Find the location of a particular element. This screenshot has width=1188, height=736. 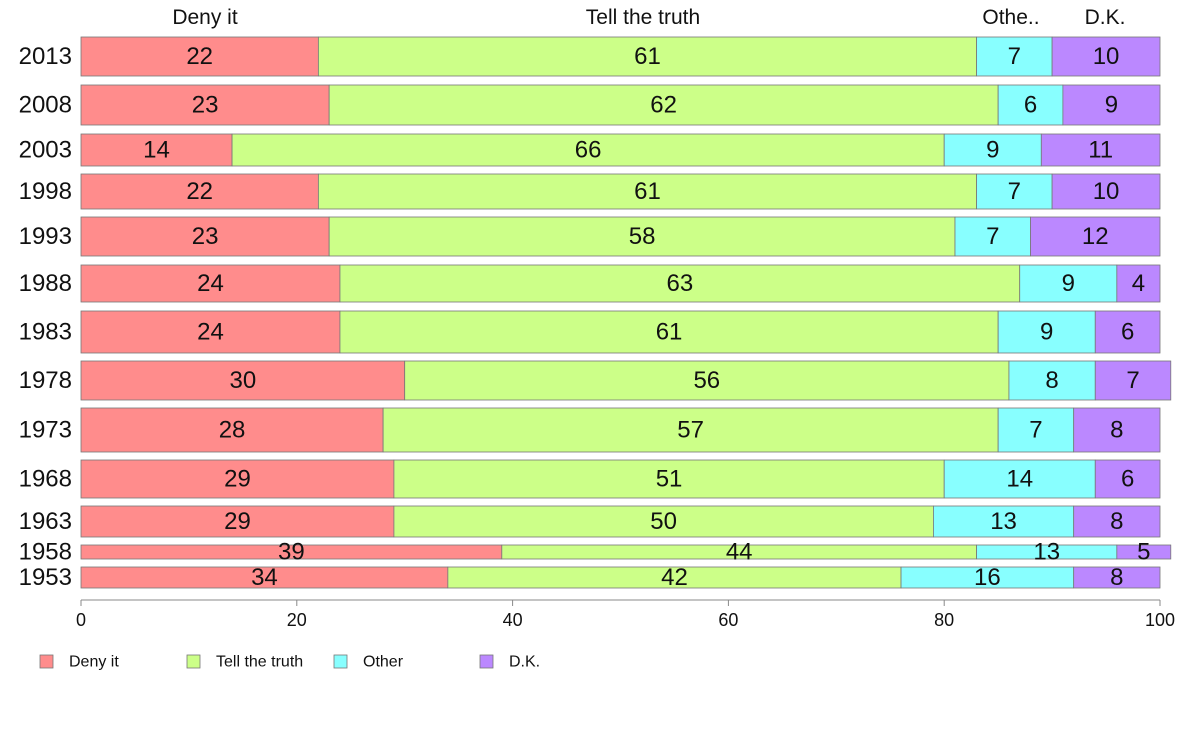

data-label-1983-series-3: 9 is located at coordinates (1046, 332).